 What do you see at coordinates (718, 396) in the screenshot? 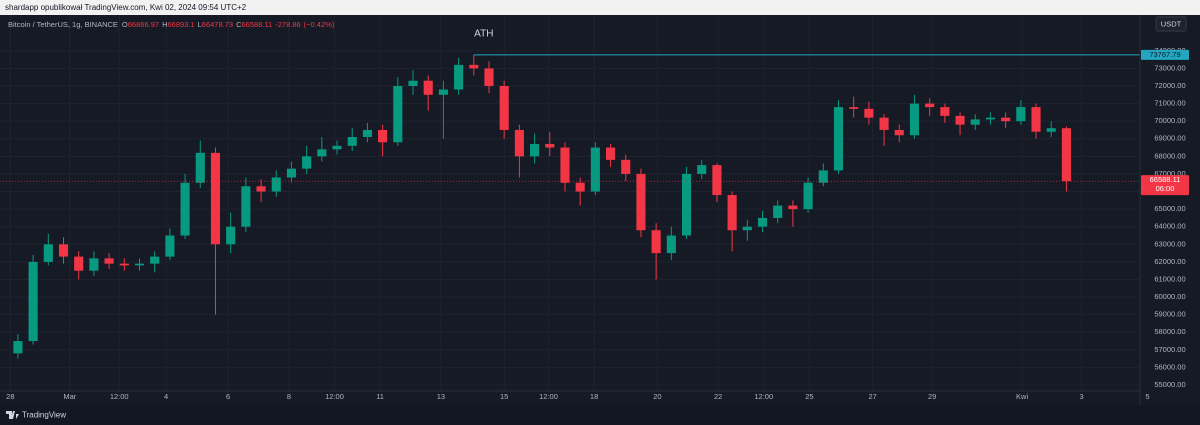
I see `x-tick-label: 22` at bounding box center [718, 396].